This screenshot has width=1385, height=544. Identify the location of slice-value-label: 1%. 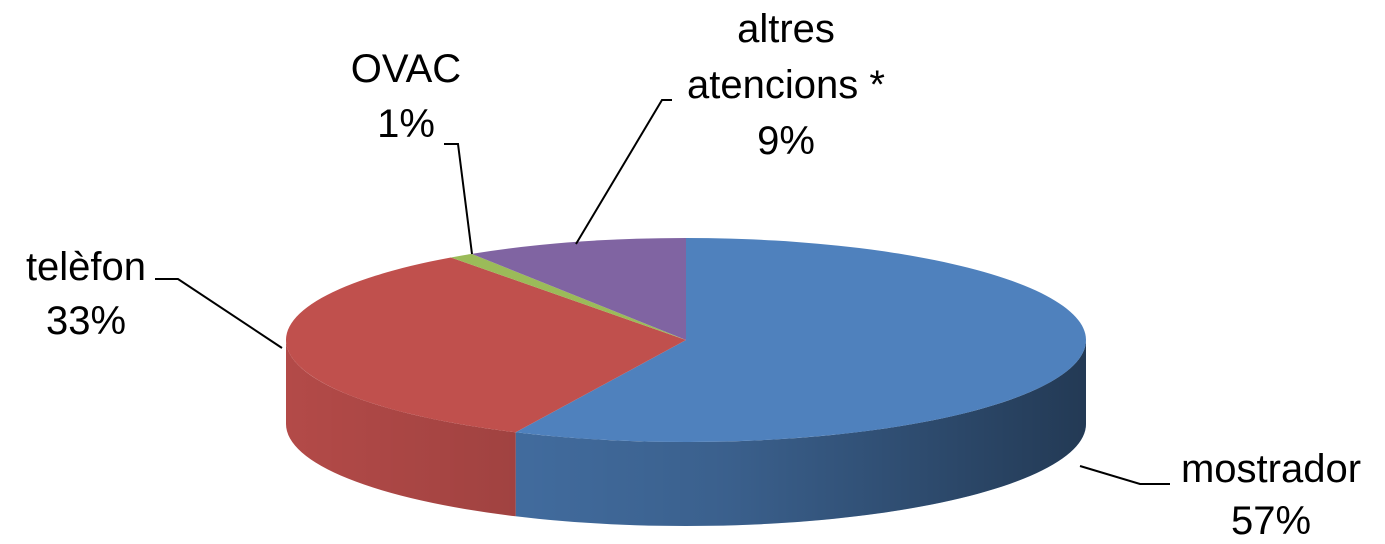
(406, 124).